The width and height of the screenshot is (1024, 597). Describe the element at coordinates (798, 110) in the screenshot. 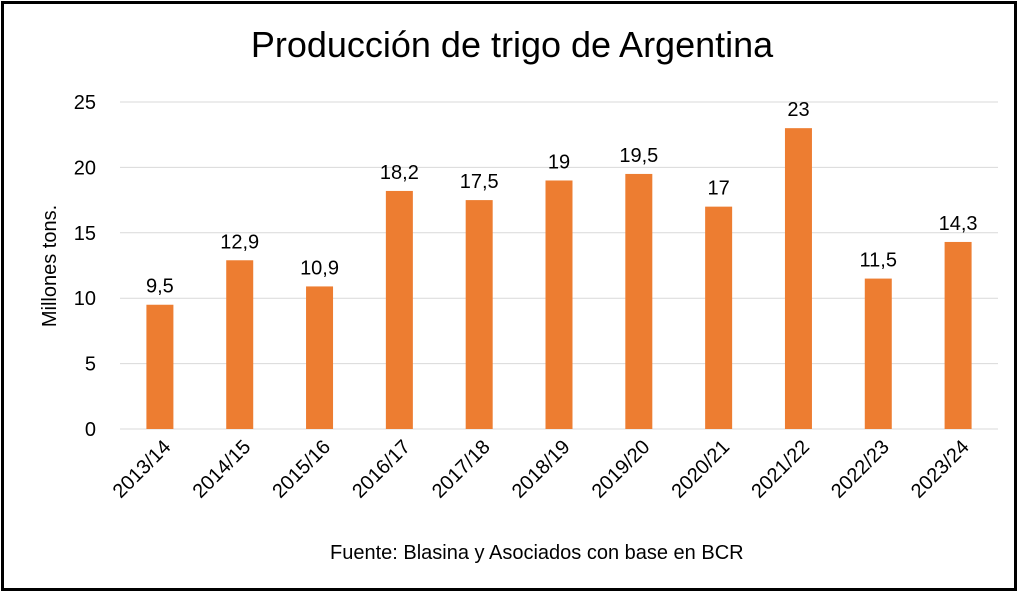

I see `data-label: 23` at that location.